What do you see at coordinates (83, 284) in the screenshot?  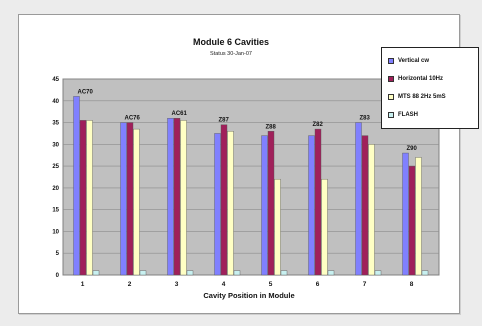 I see `x-tick-label: 1` at bounding box center [83, 284].